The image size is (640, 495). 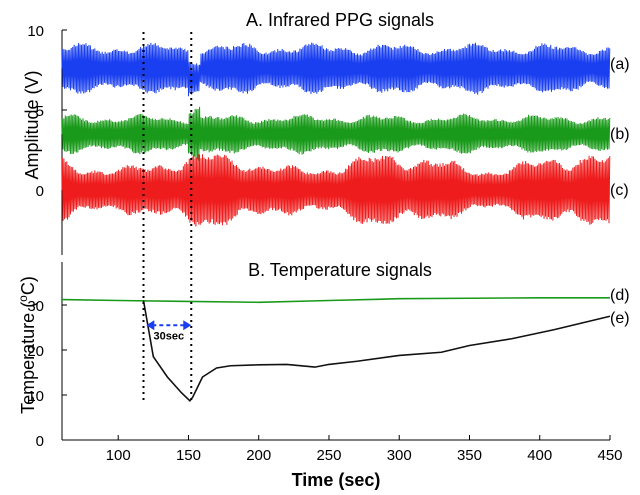 I want to click on duration-annotation-label: 30sec, so click(x=168, y=336).